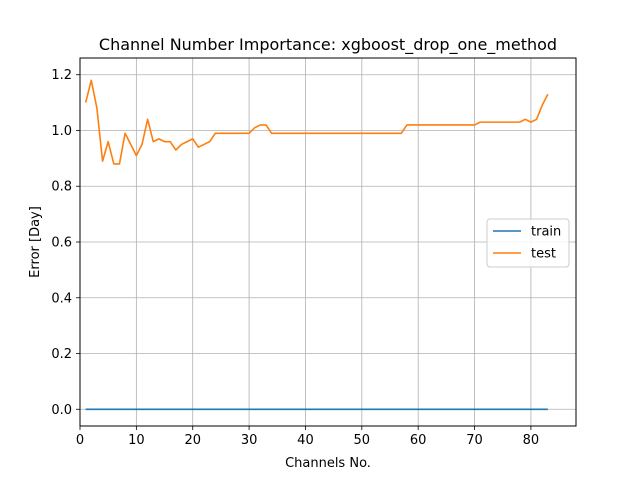 The image size is (640, 480). Describe the element at coordinates (61, 75) in the screenshot. I see `y-tick-label: 1.2` at that location.